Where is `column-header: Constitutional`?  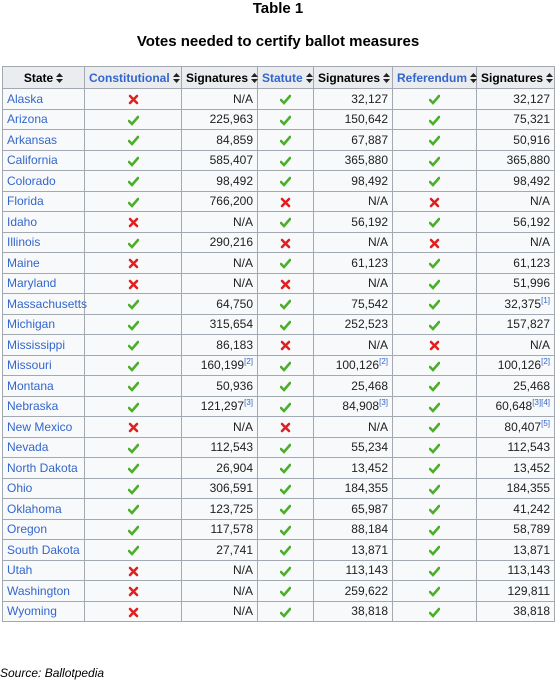 column-header: Constitutional is located at coordinates (133, 77).